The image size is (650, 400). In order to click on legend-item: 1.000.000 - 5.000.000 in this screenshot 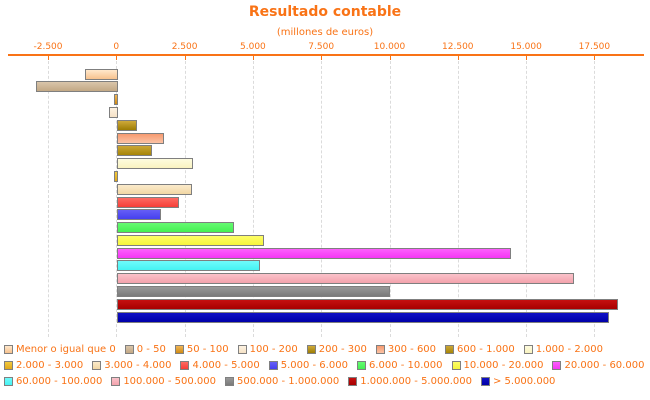, I will do `click(410, 381)`.